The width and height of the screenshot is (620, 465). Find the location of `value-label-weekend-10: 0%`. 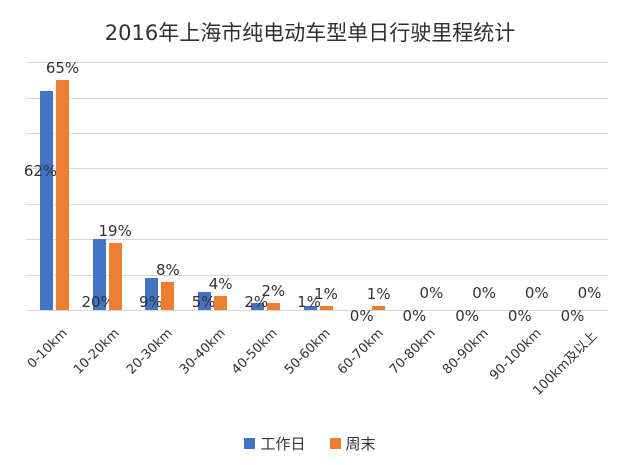

value-label-weekend-10: 0% is located at coordinates (589, 293).